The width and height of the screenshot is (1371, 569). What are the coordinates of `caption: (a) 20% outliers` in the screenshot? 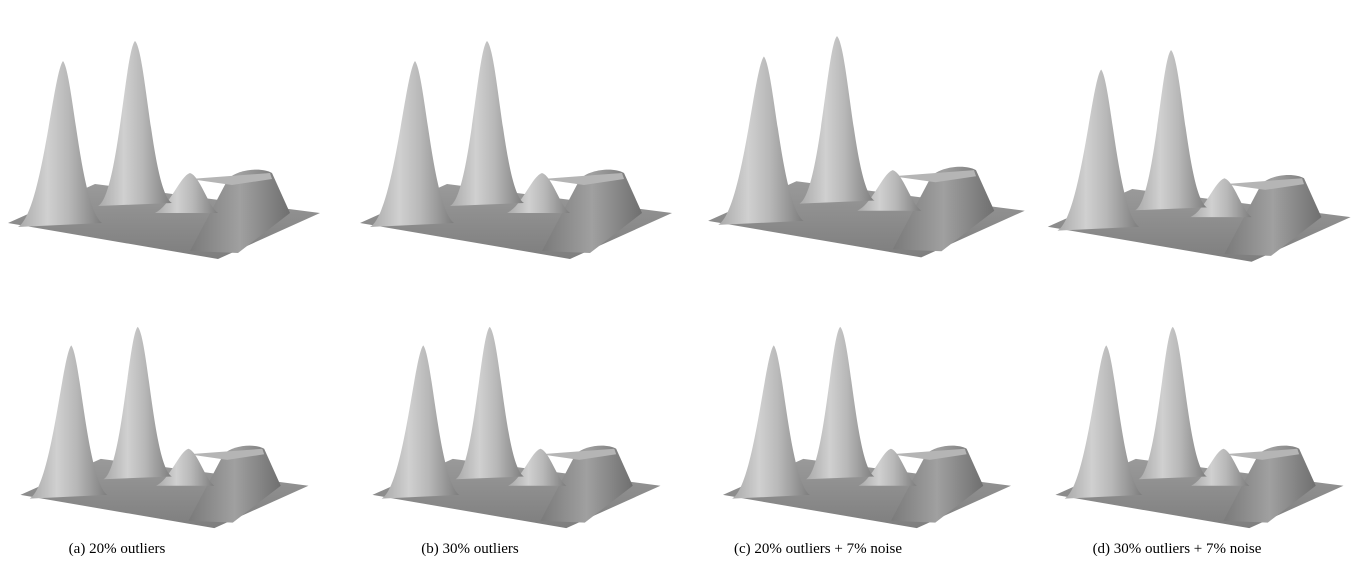 It's located at (117, 549).